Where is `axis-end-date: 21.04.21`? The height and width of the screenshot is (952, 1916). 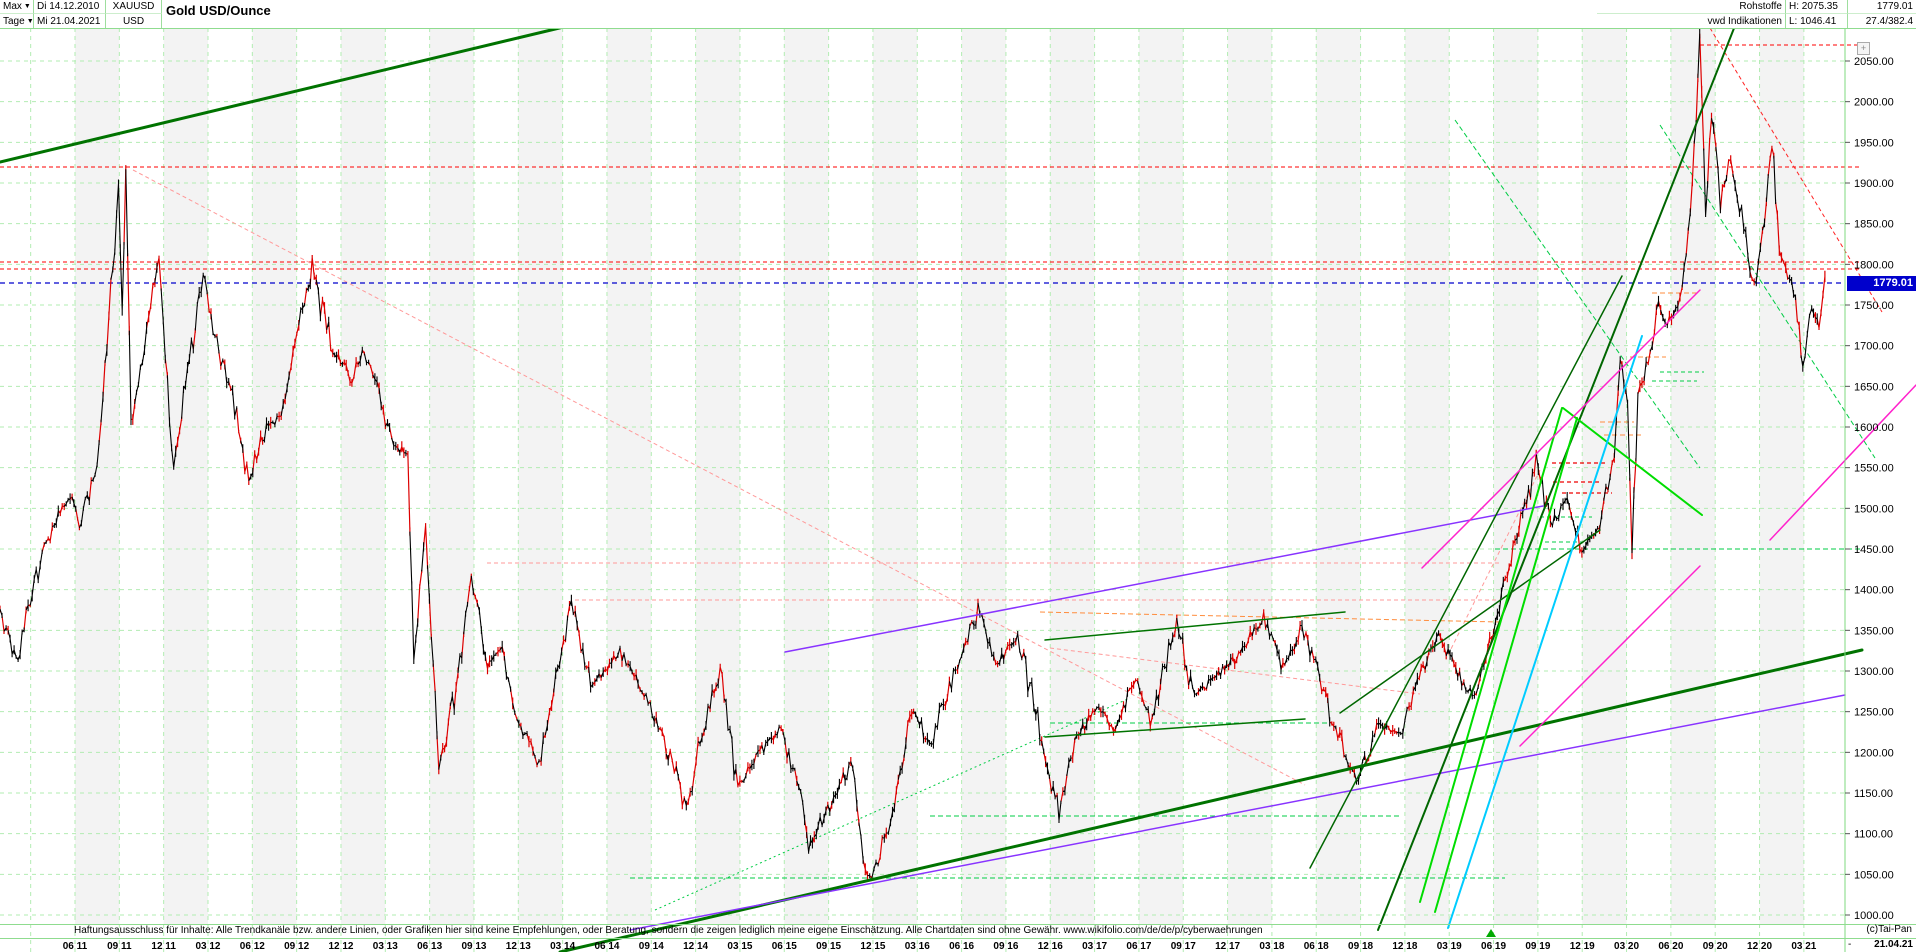 axis-end-date: 21.04.21 is located at coordinates (1893, 944).